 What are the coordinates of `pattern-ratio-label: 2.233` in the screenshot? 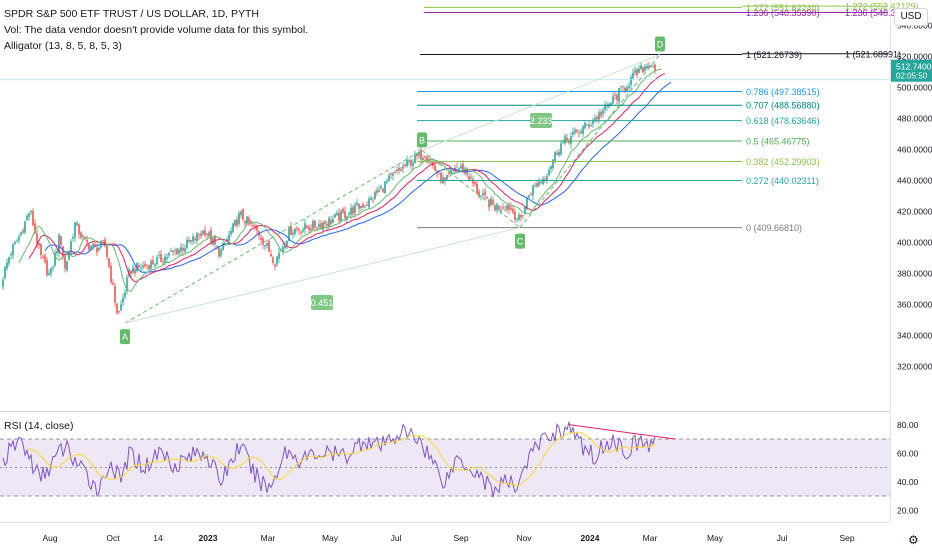 It's located at (541, 121).